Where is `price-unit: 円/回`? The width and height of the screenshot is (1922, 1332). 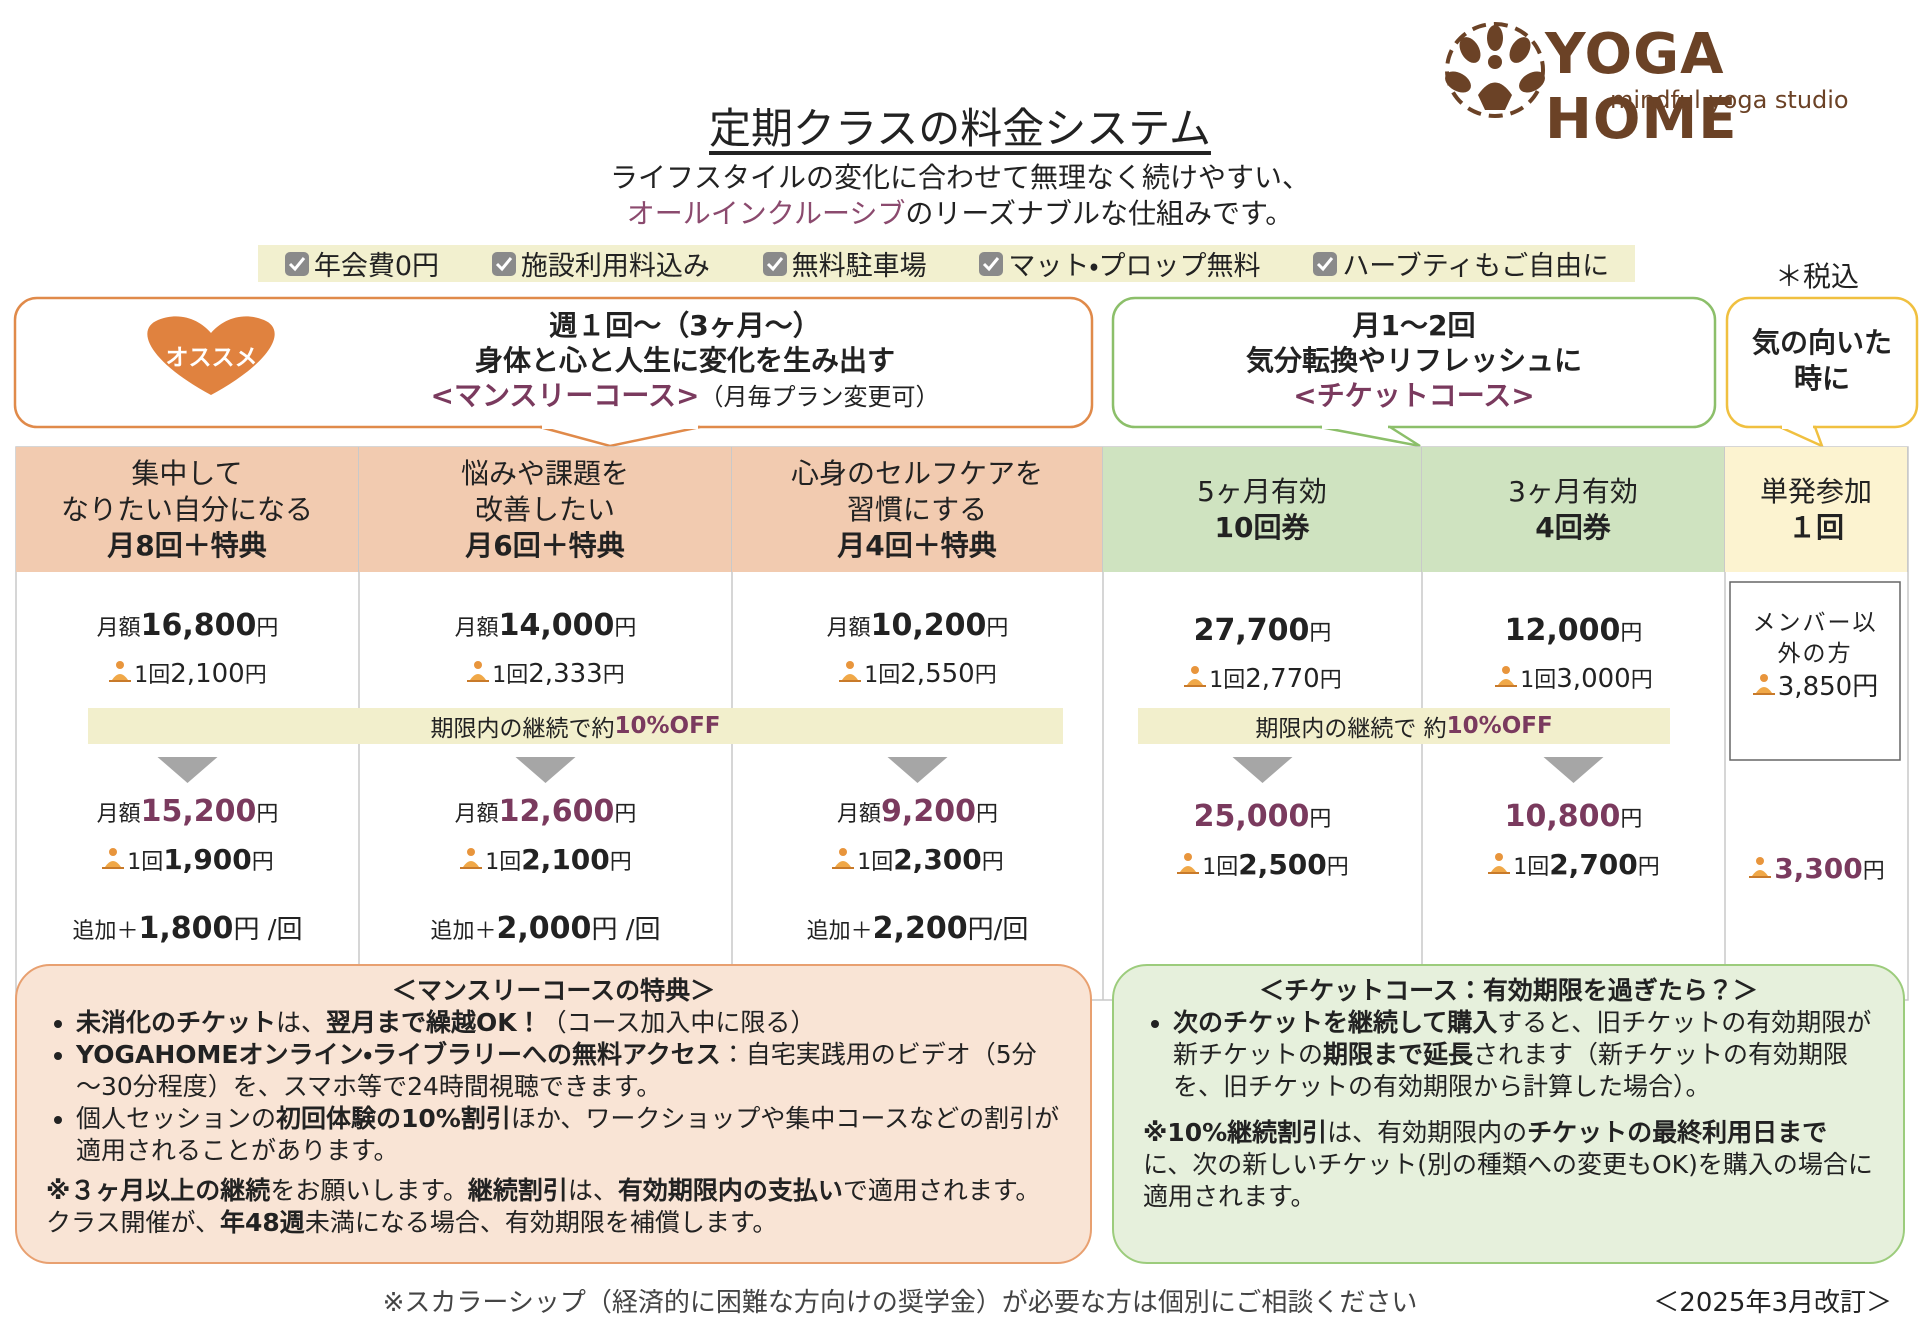
price-unit: 円/回 is located at coordinates (998, 930).